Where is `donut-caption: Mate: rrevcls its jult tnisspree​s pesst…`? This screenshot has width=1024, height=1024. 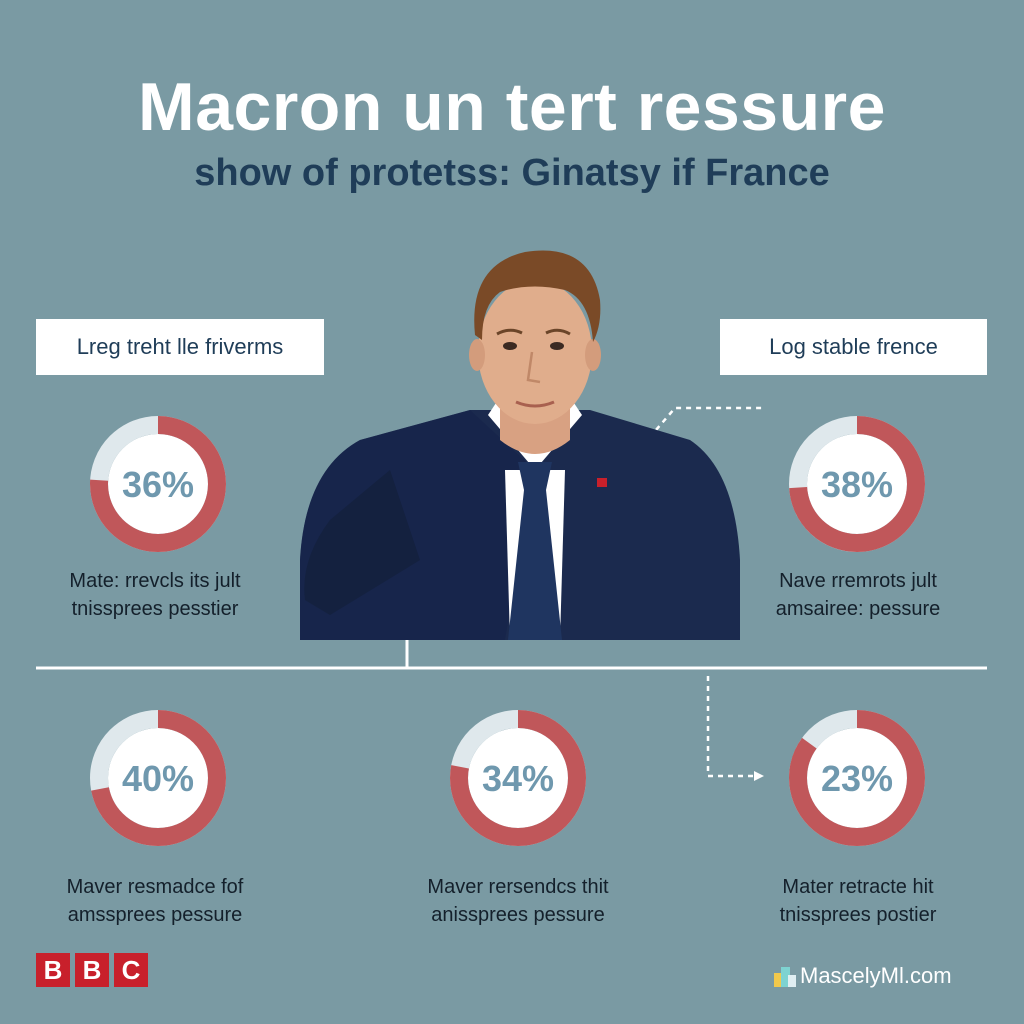
donut-caption: Mate: rrevcls its jult tnisspree​s pesst… is located at coordinates (155, 595).